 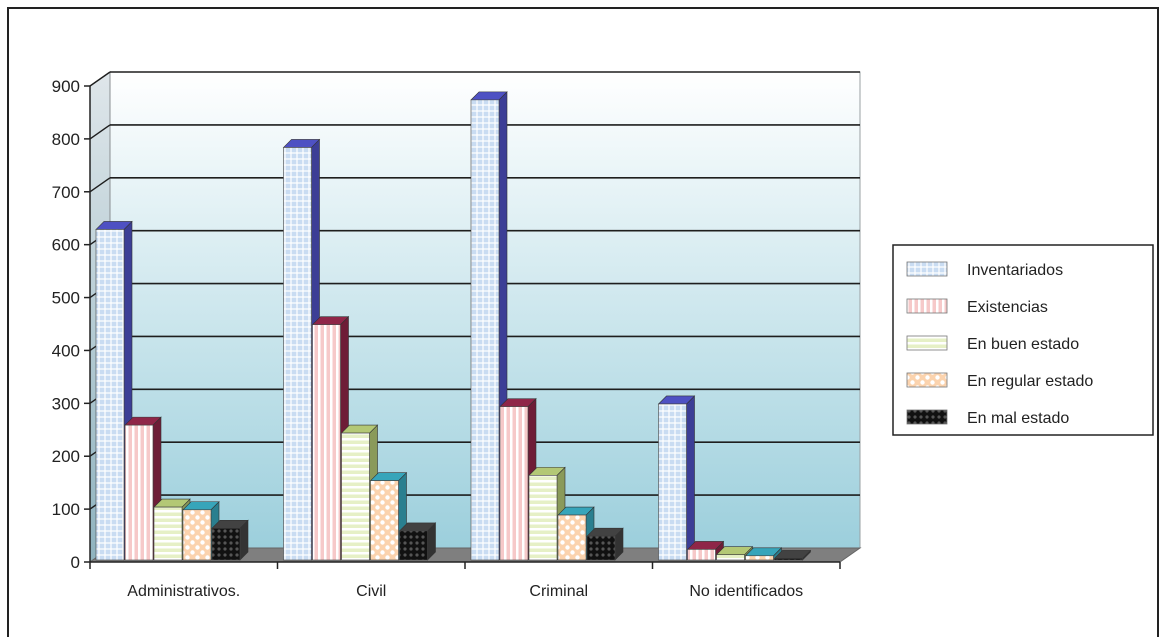 I want to click on x-category-label: Civil, so click(x=371, y=591).